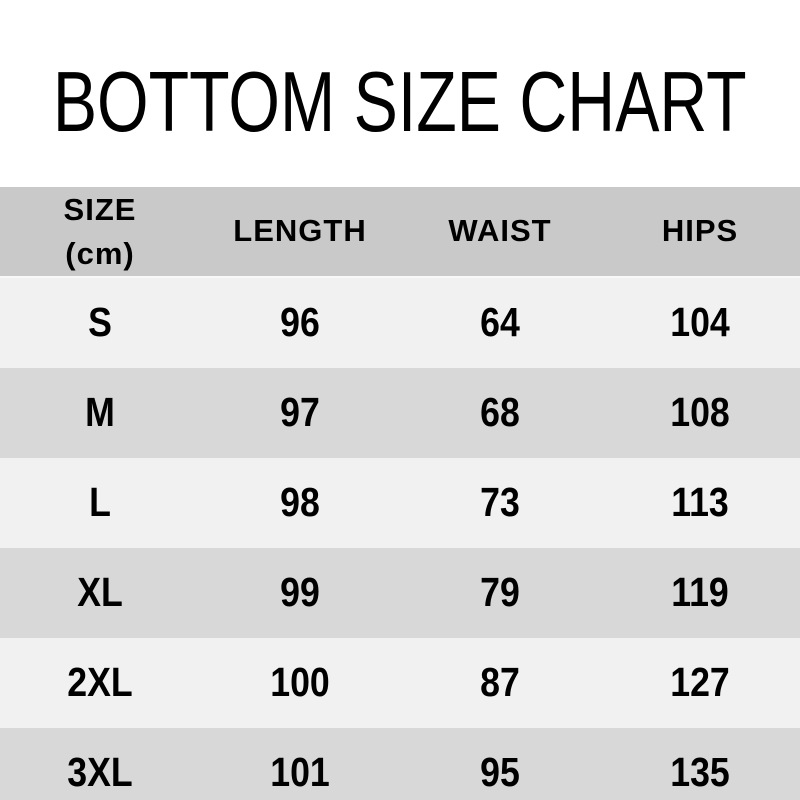 Image resolution: width=800 pixels, height=800 pixels. I want to click on size-label: S, so click(100, 322).